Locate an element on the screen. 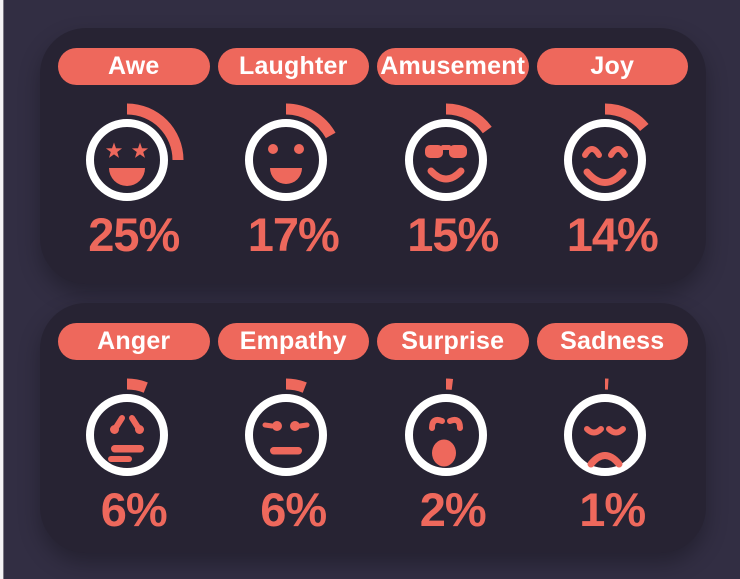  open-mouth is located at coordinates (443, 453).